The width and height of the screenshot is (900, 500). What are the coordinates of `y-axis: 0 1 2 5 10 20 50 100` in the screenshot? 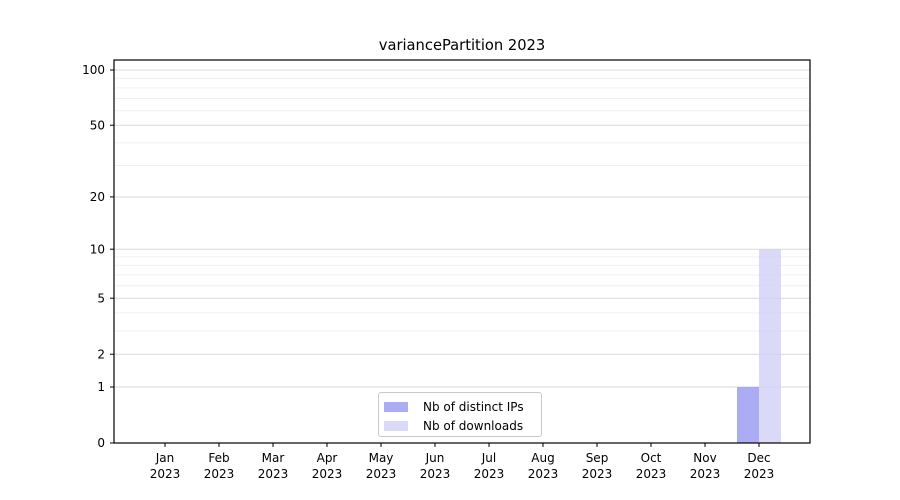 It's located at (98, 256).